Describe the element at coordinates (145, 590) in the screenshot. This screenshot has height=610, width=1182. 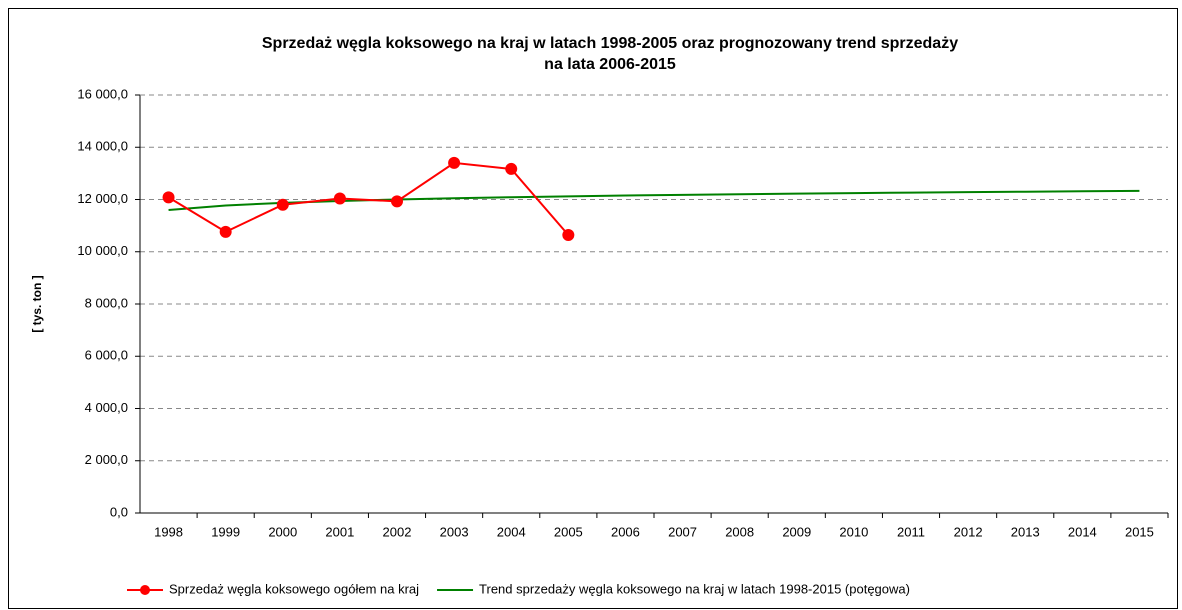
I see `legend-marker` at that location.